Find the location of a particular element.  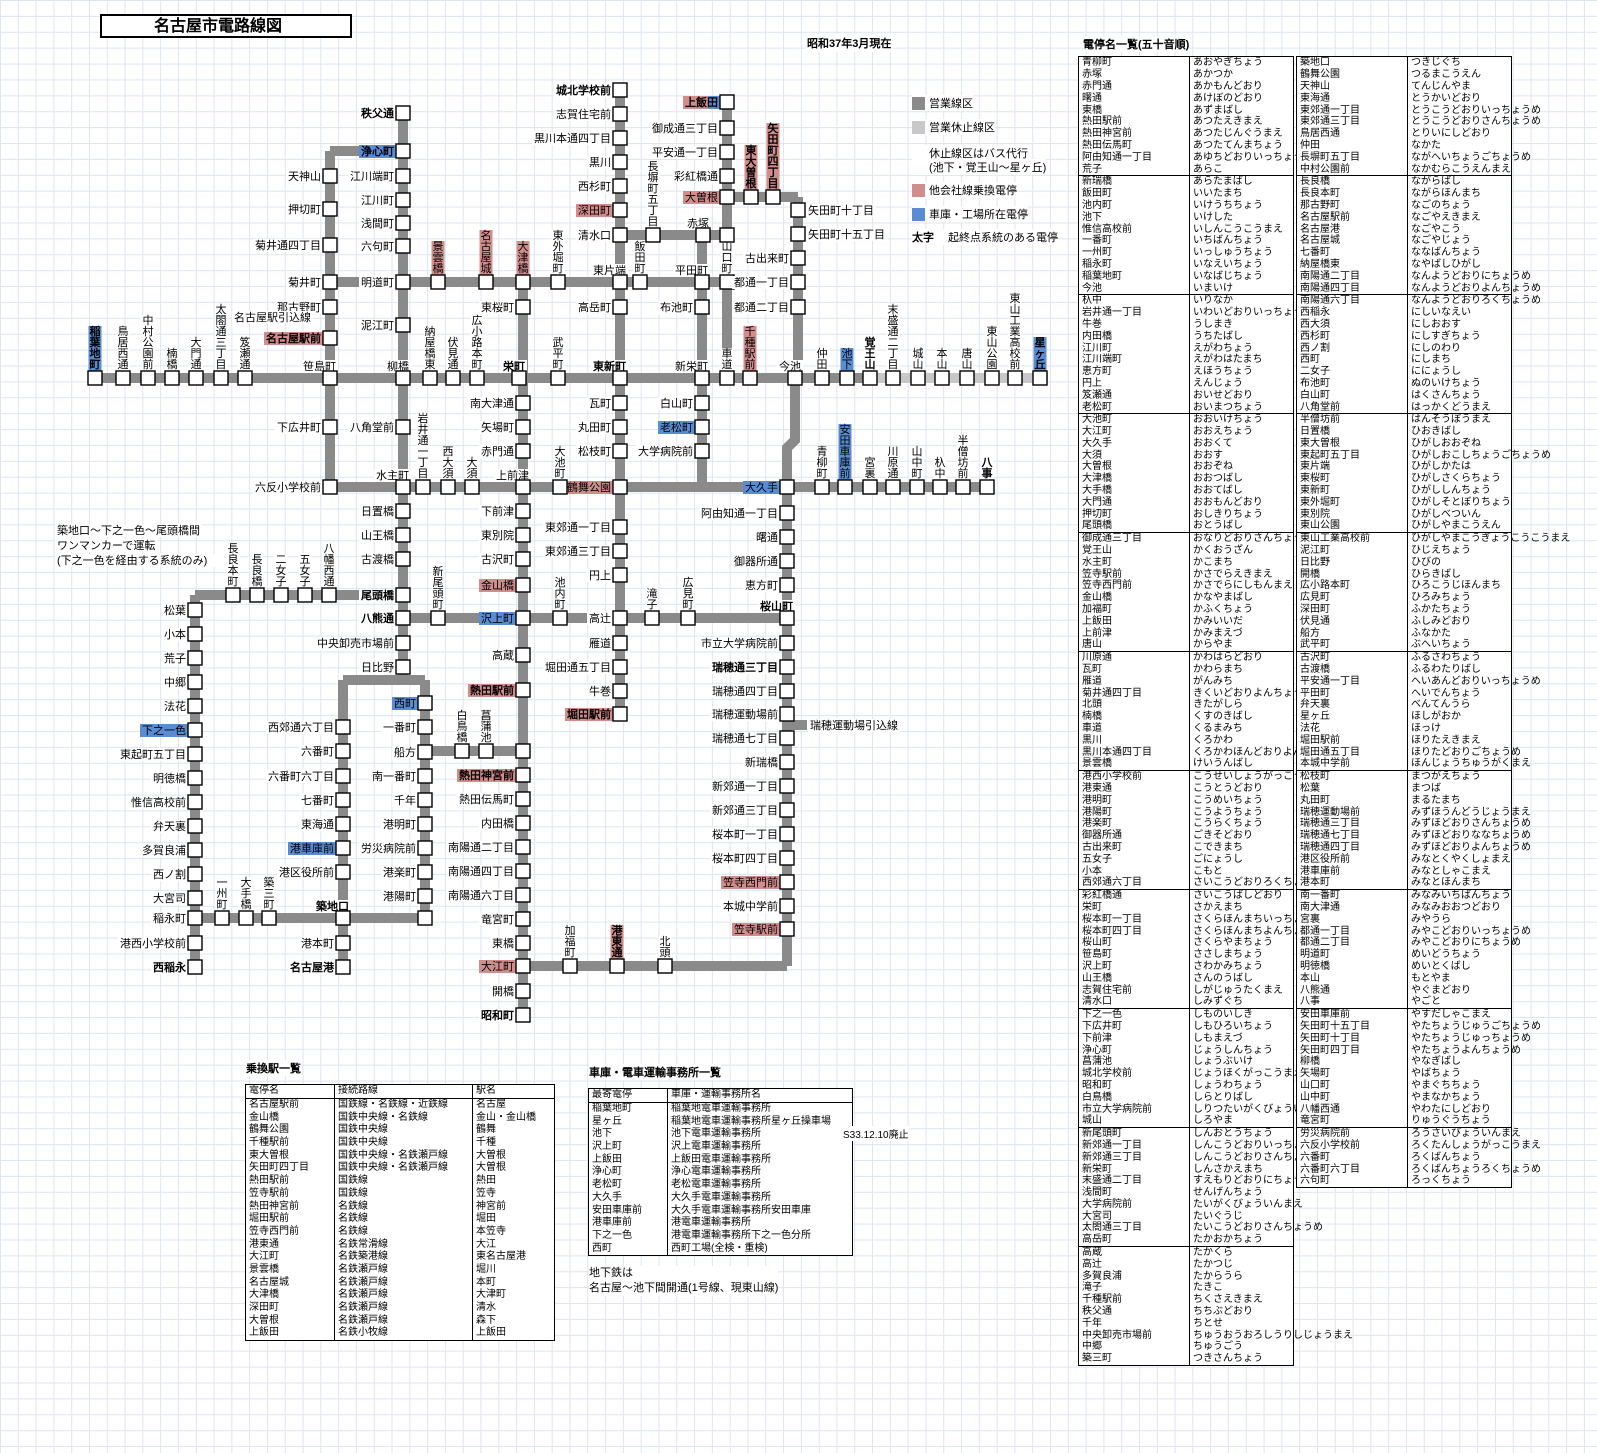

station-name: 東郊通三丁目 is located at coordinates (1352, 121).